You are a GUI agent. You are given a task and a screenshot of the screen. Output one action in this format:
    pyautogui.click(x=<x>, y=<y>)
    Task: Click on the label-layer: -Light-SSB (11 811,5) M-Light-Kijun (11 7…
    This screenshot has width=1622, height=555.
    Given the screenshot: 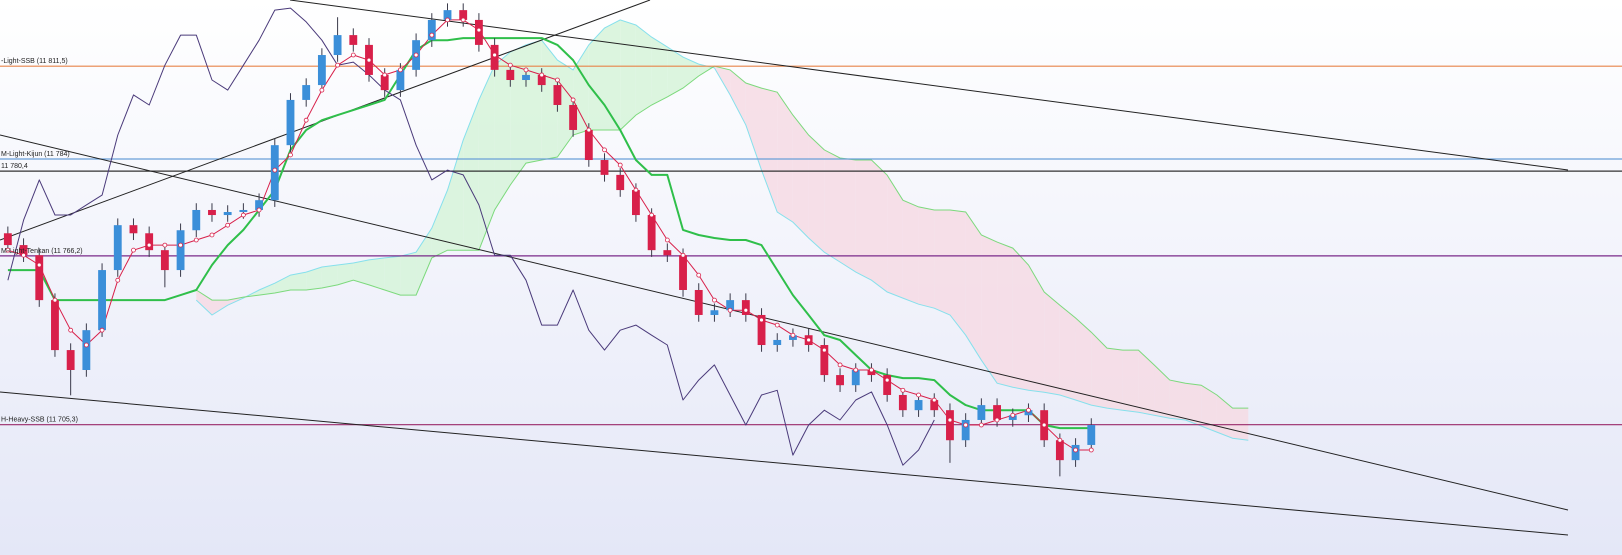 What is the action you would take?
    pyautogui.click(x=42, y=241)
    